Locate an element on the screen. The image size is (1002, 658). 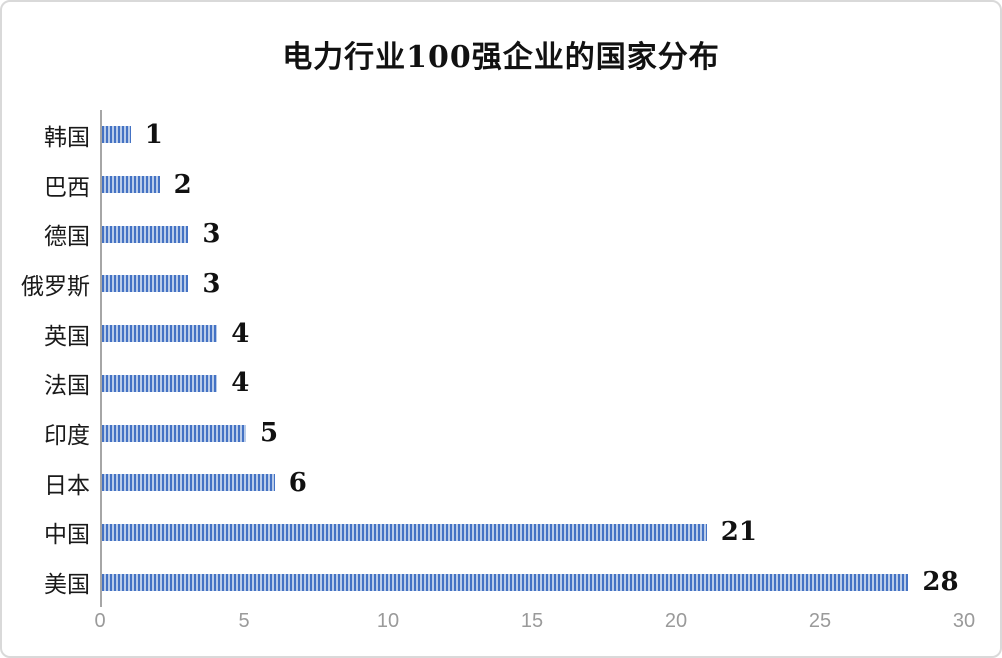
value-label: 28 is located at coordinates (940, 582).